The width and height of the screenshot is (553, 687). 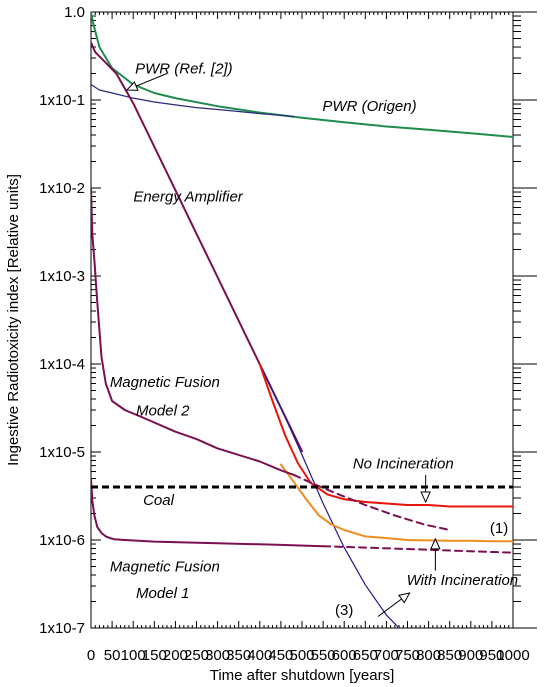 I want to click on annotation-label: PWR (Ref. [2]), so click(x=184, y=69).